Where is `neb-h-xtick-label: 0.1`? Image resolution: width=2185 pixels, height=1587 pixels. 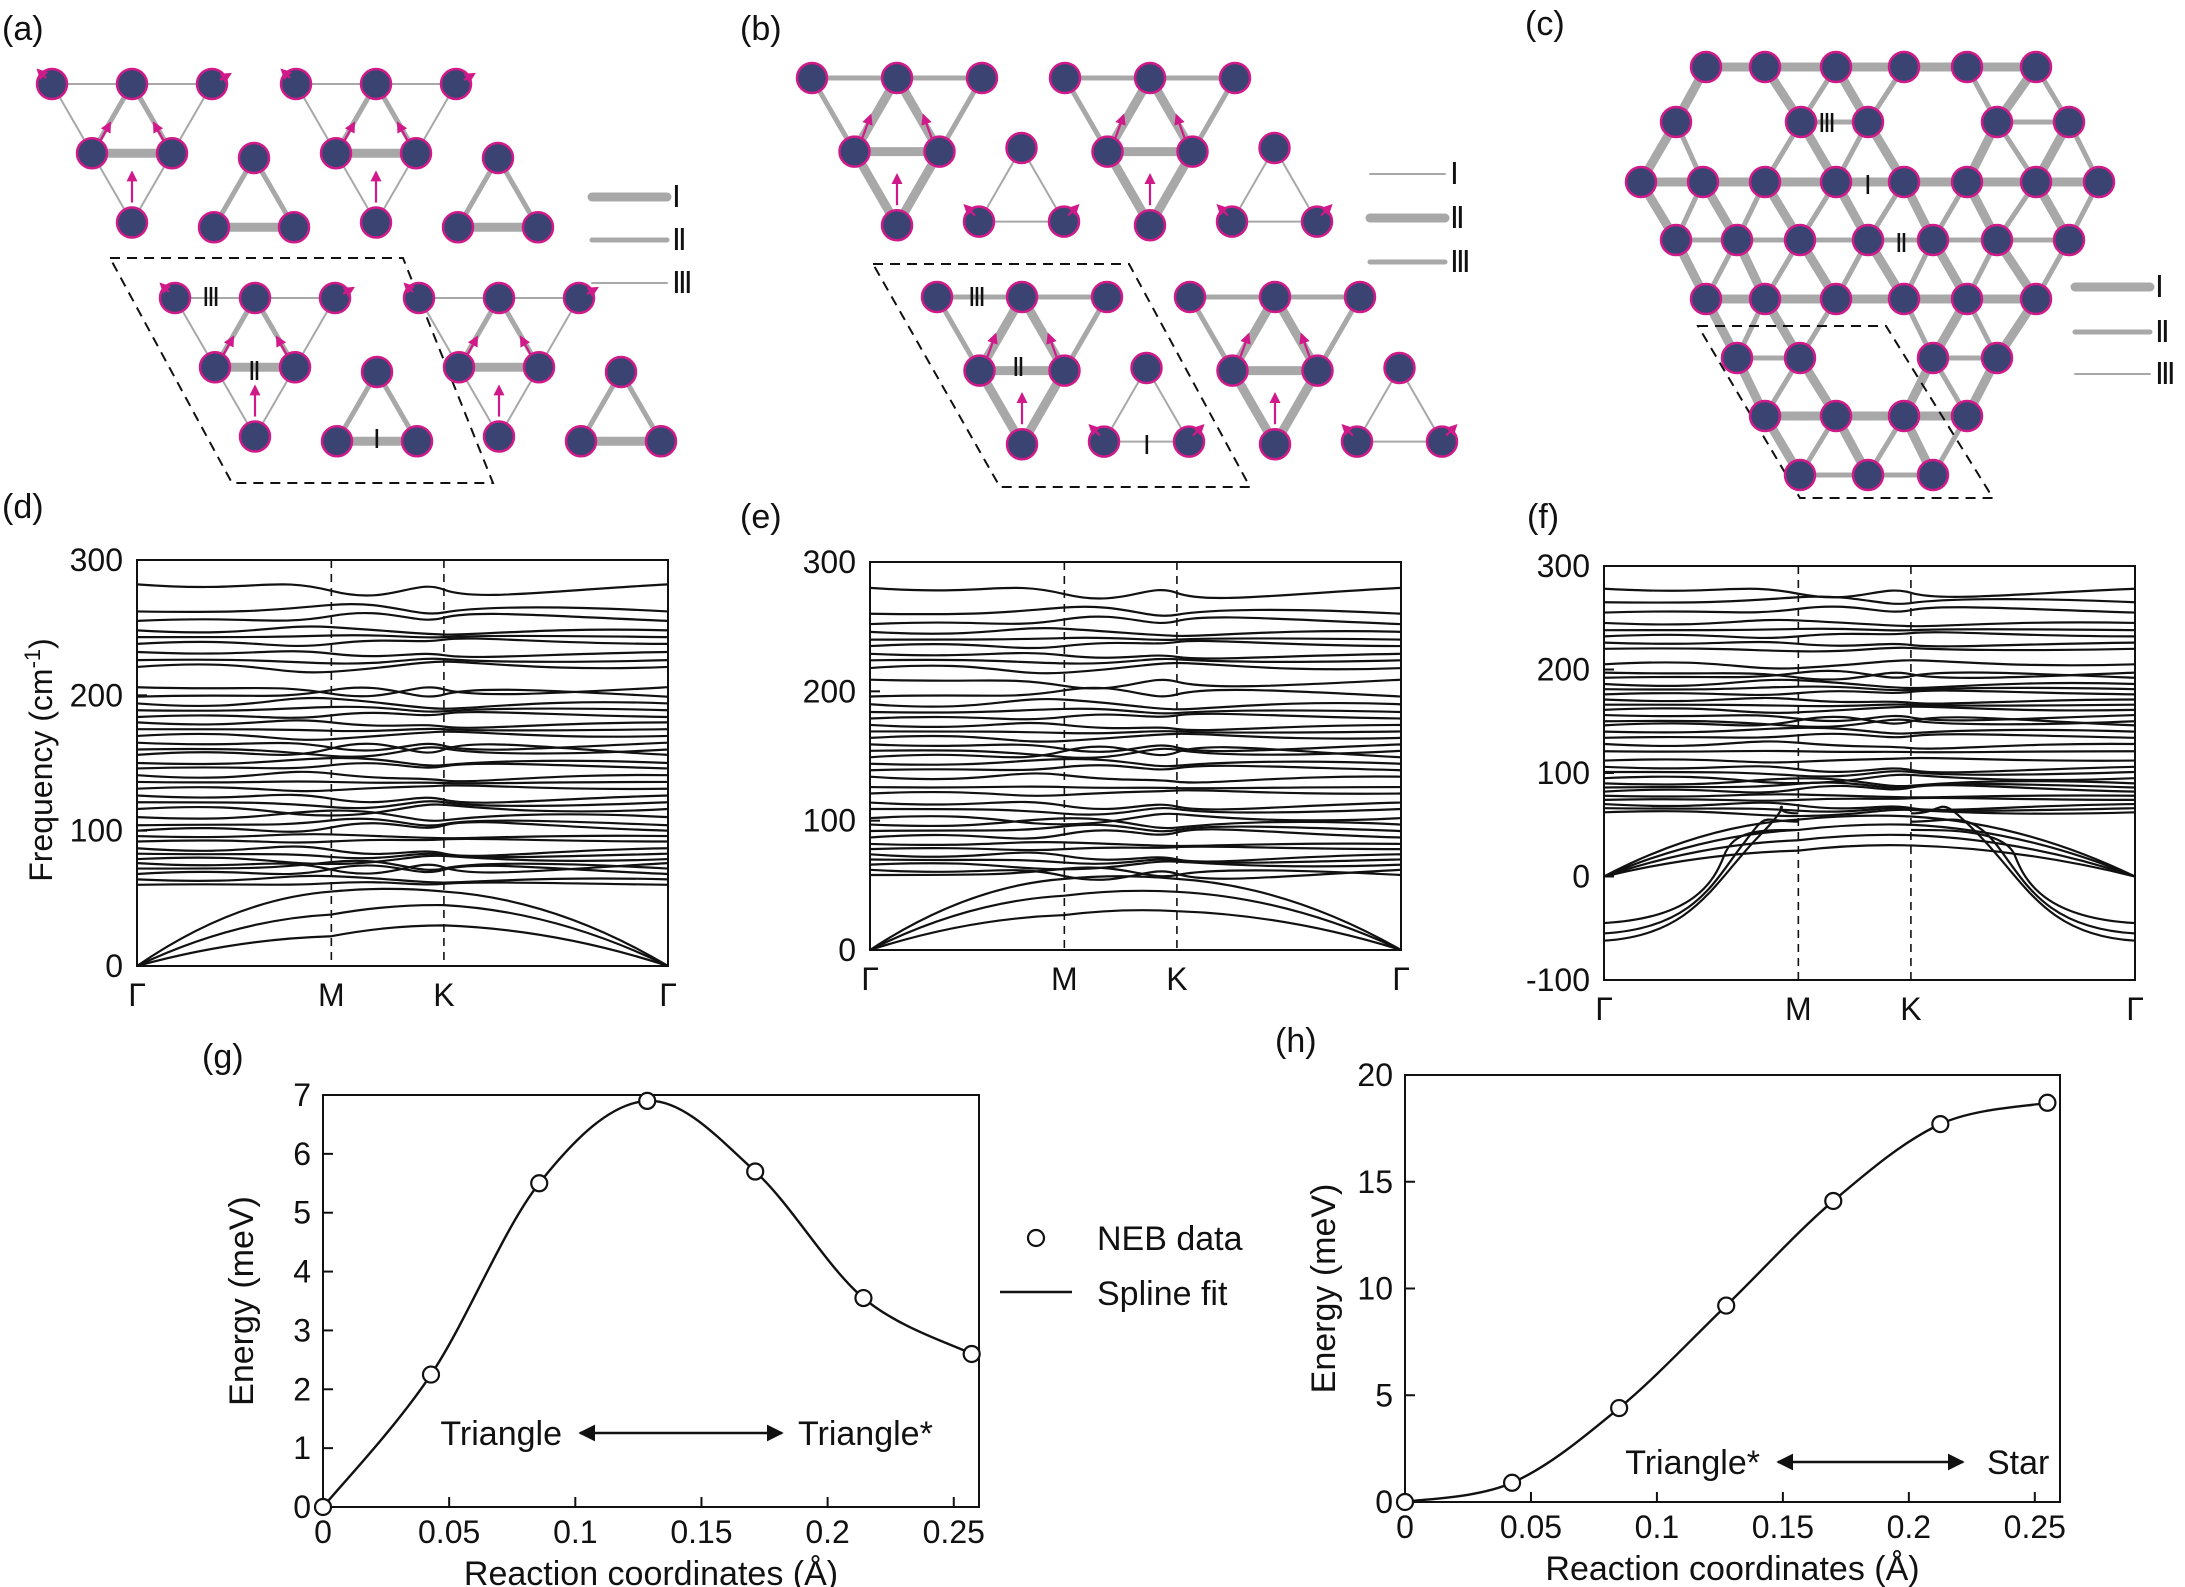 neb-h-xtick-label: 0.1 is located at coordinates (1657, 1527).